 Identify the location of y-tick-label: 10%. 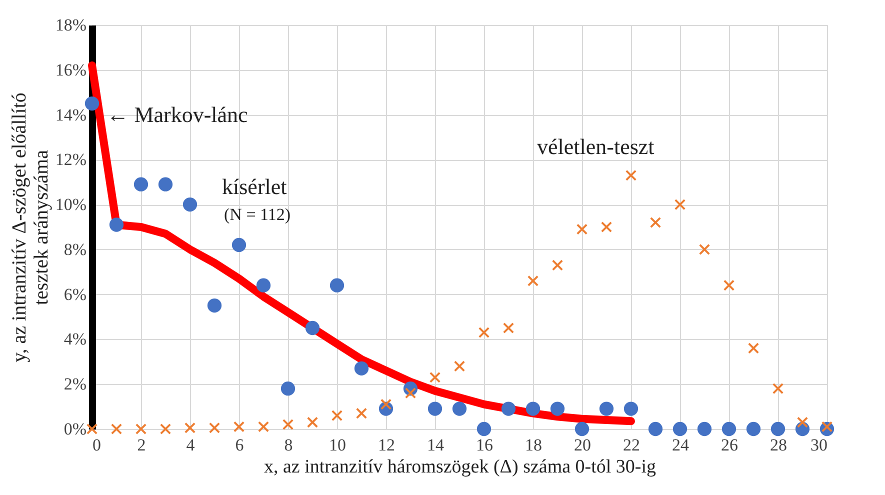
(70, 204).